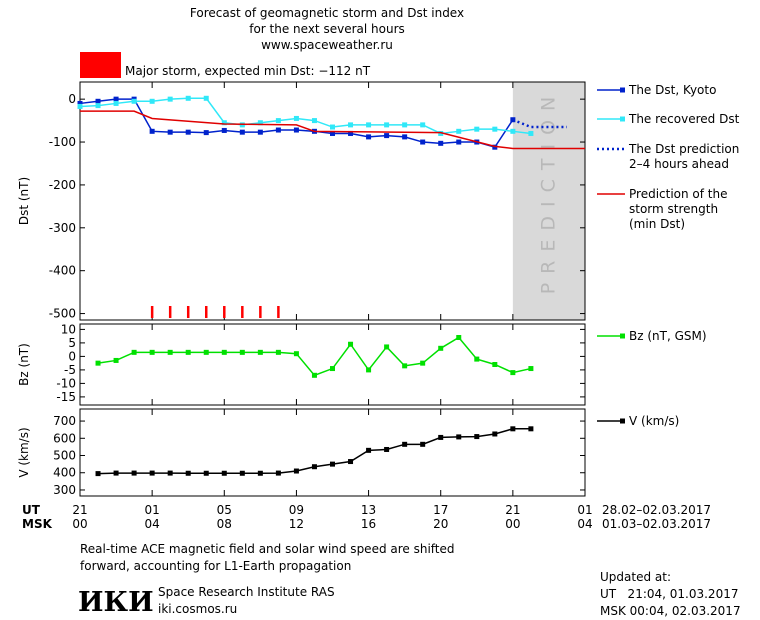 This screenshot has width=760, height=620. Describe the element at coordinates (62, 228) in the screenshot. I see `y-tick-label: -300` at that location.